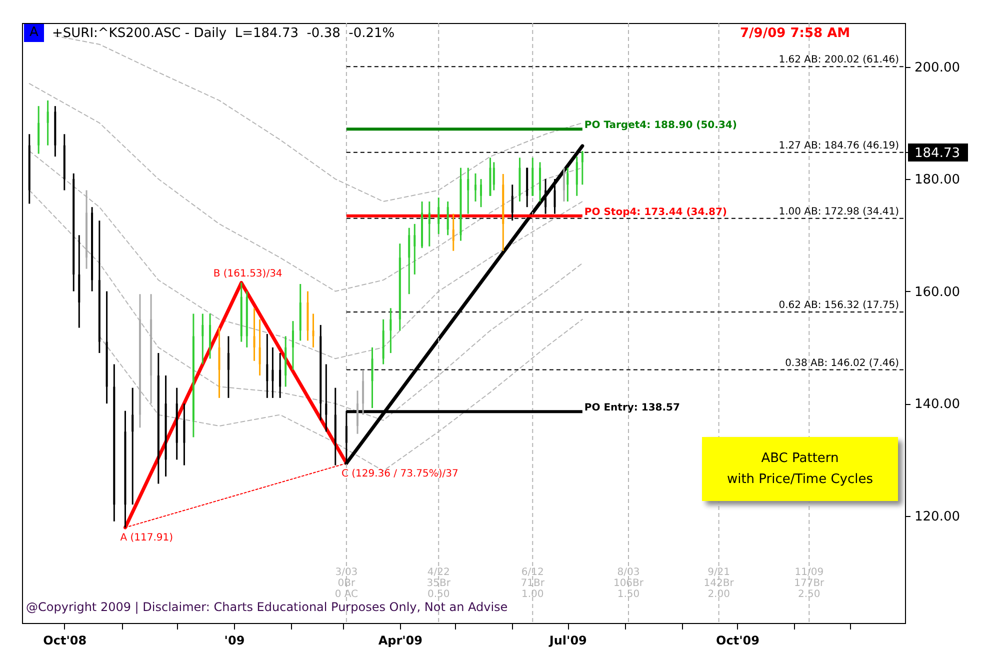 The image size is (995, 671). Describe the element at coordinates (223, 33) in the screenshot. I see `chart-title: +SURI:^KS200.ASC - Daily L=184.73 -0.38 -0.21%` at that location.